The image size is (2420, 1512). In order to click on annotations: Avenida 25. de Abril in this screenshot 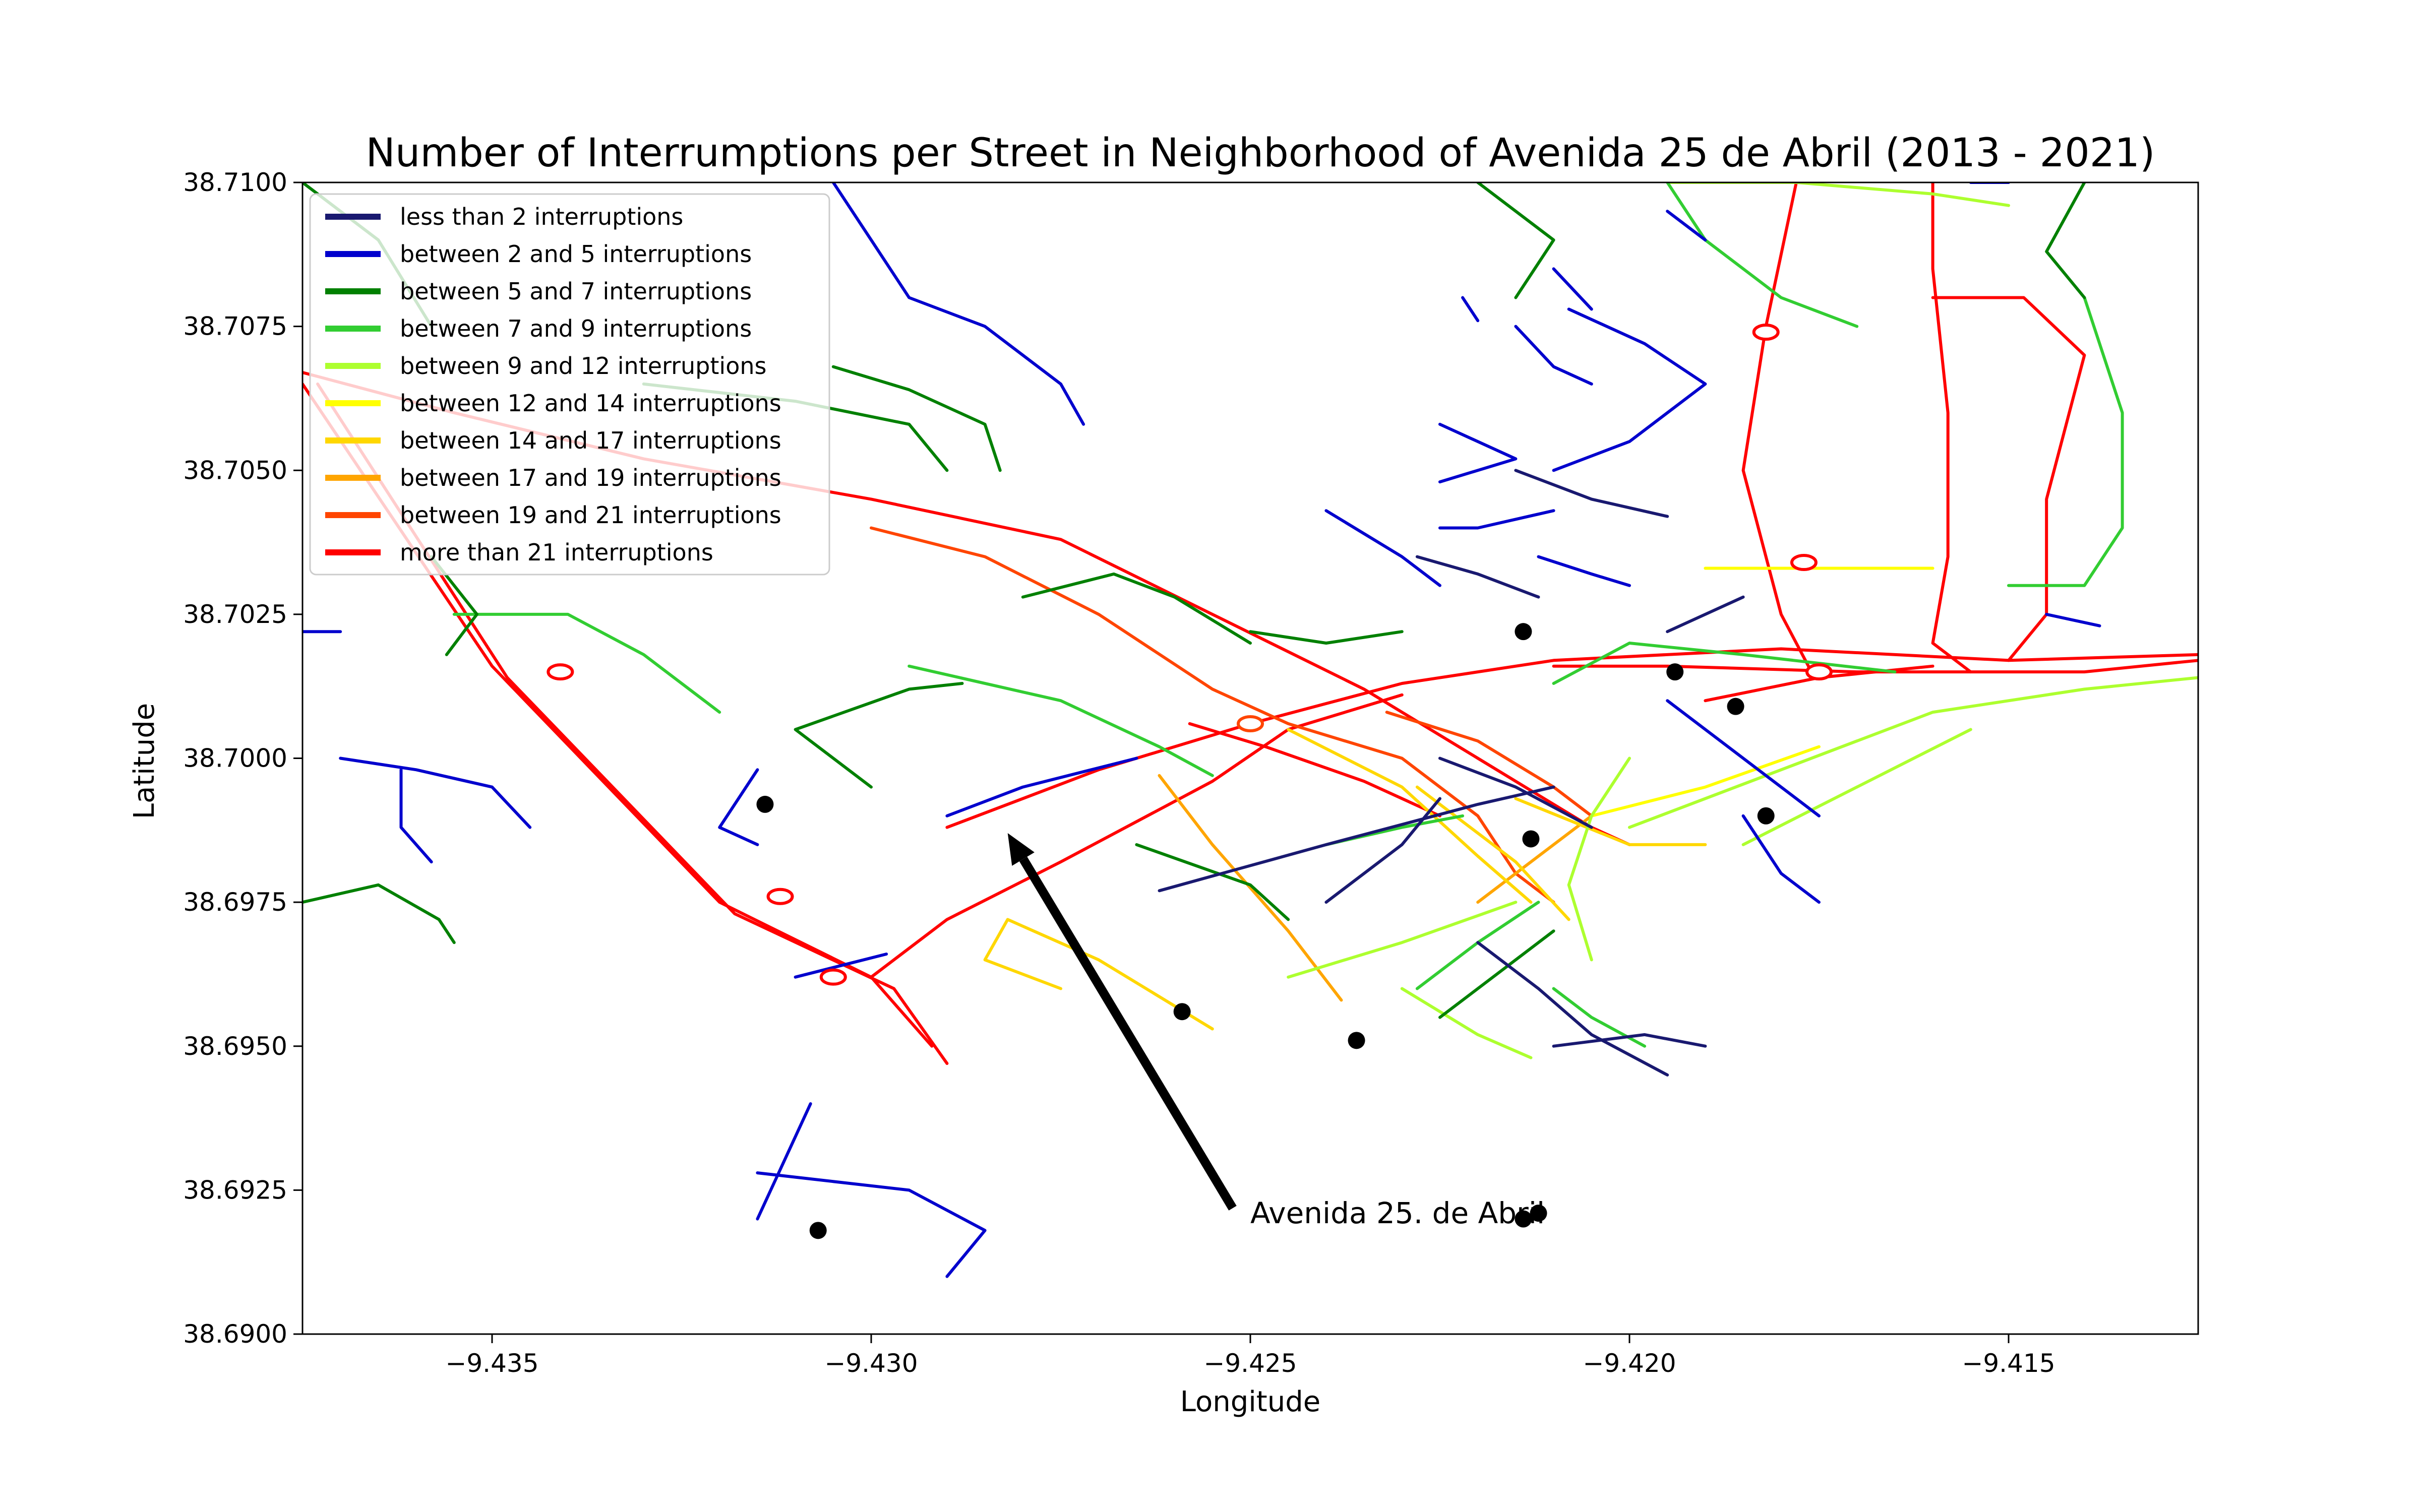, I will do `click(1276, 1031)`.